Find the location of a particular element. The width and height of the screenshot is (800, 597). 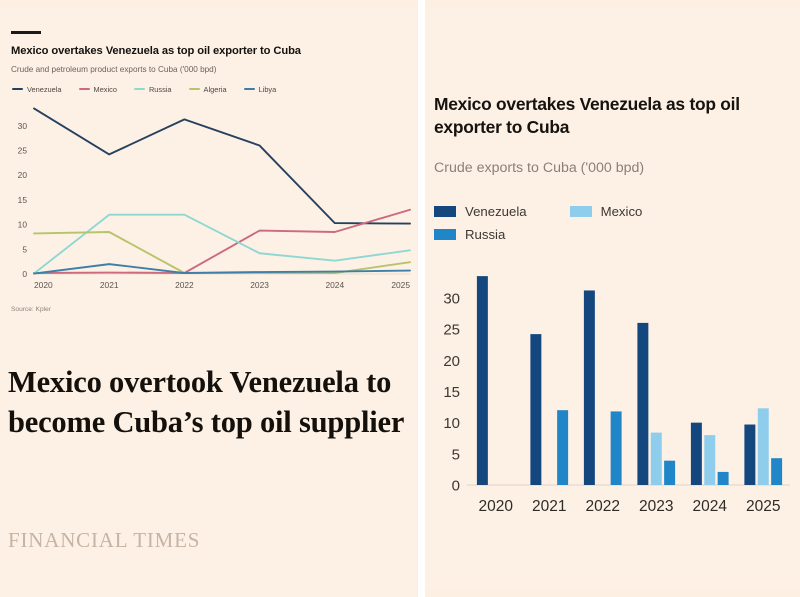

bar-mexico-2025 is located at coordinates (763, 446).